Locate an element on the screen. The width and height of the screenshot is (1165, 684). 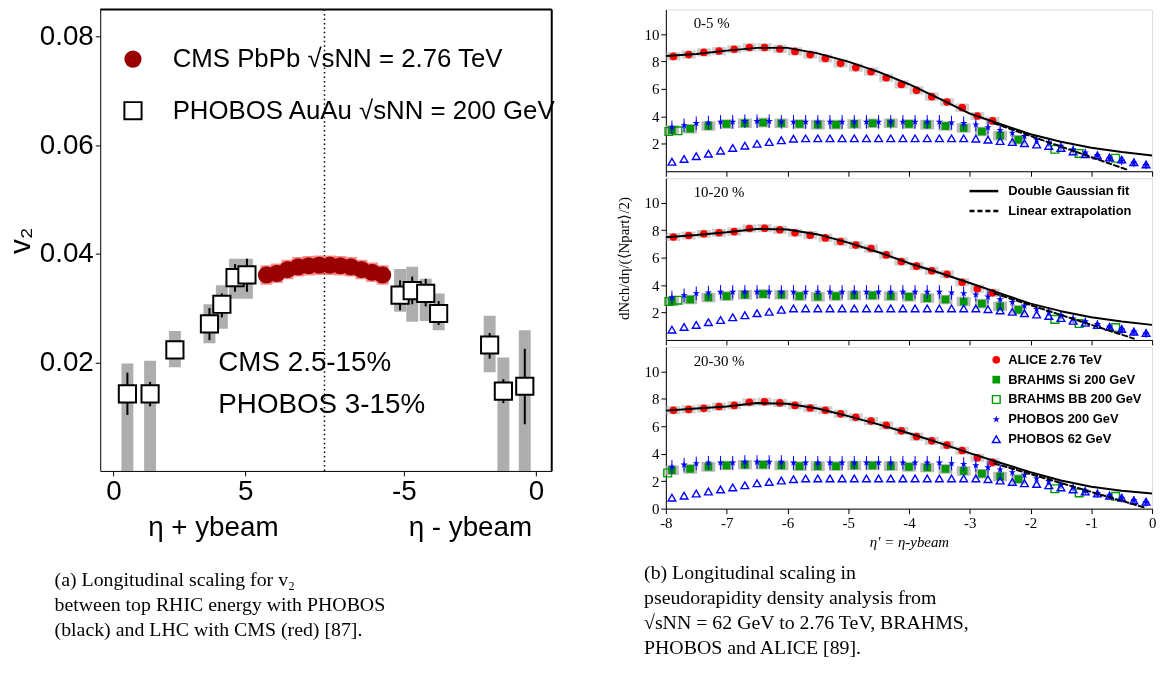
x-tick-label: -3 is located at coordinates (970, 522).